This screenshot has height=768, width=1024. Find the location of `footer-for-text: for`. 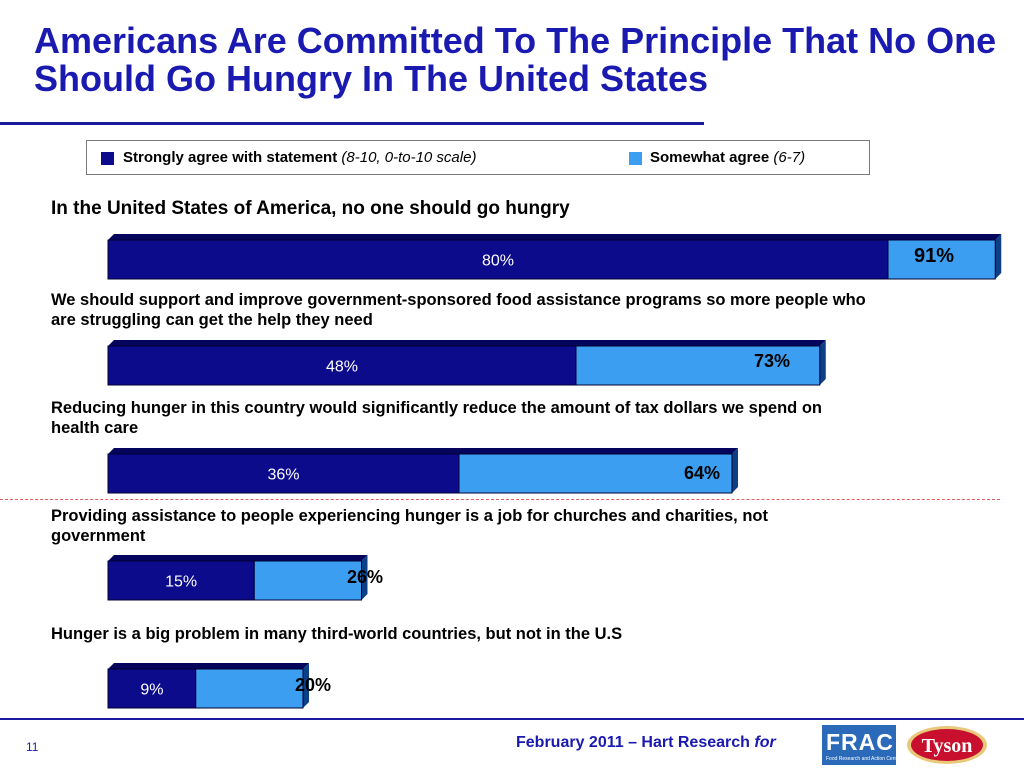

footer-for-text: for is located at coordinates (765, 742).